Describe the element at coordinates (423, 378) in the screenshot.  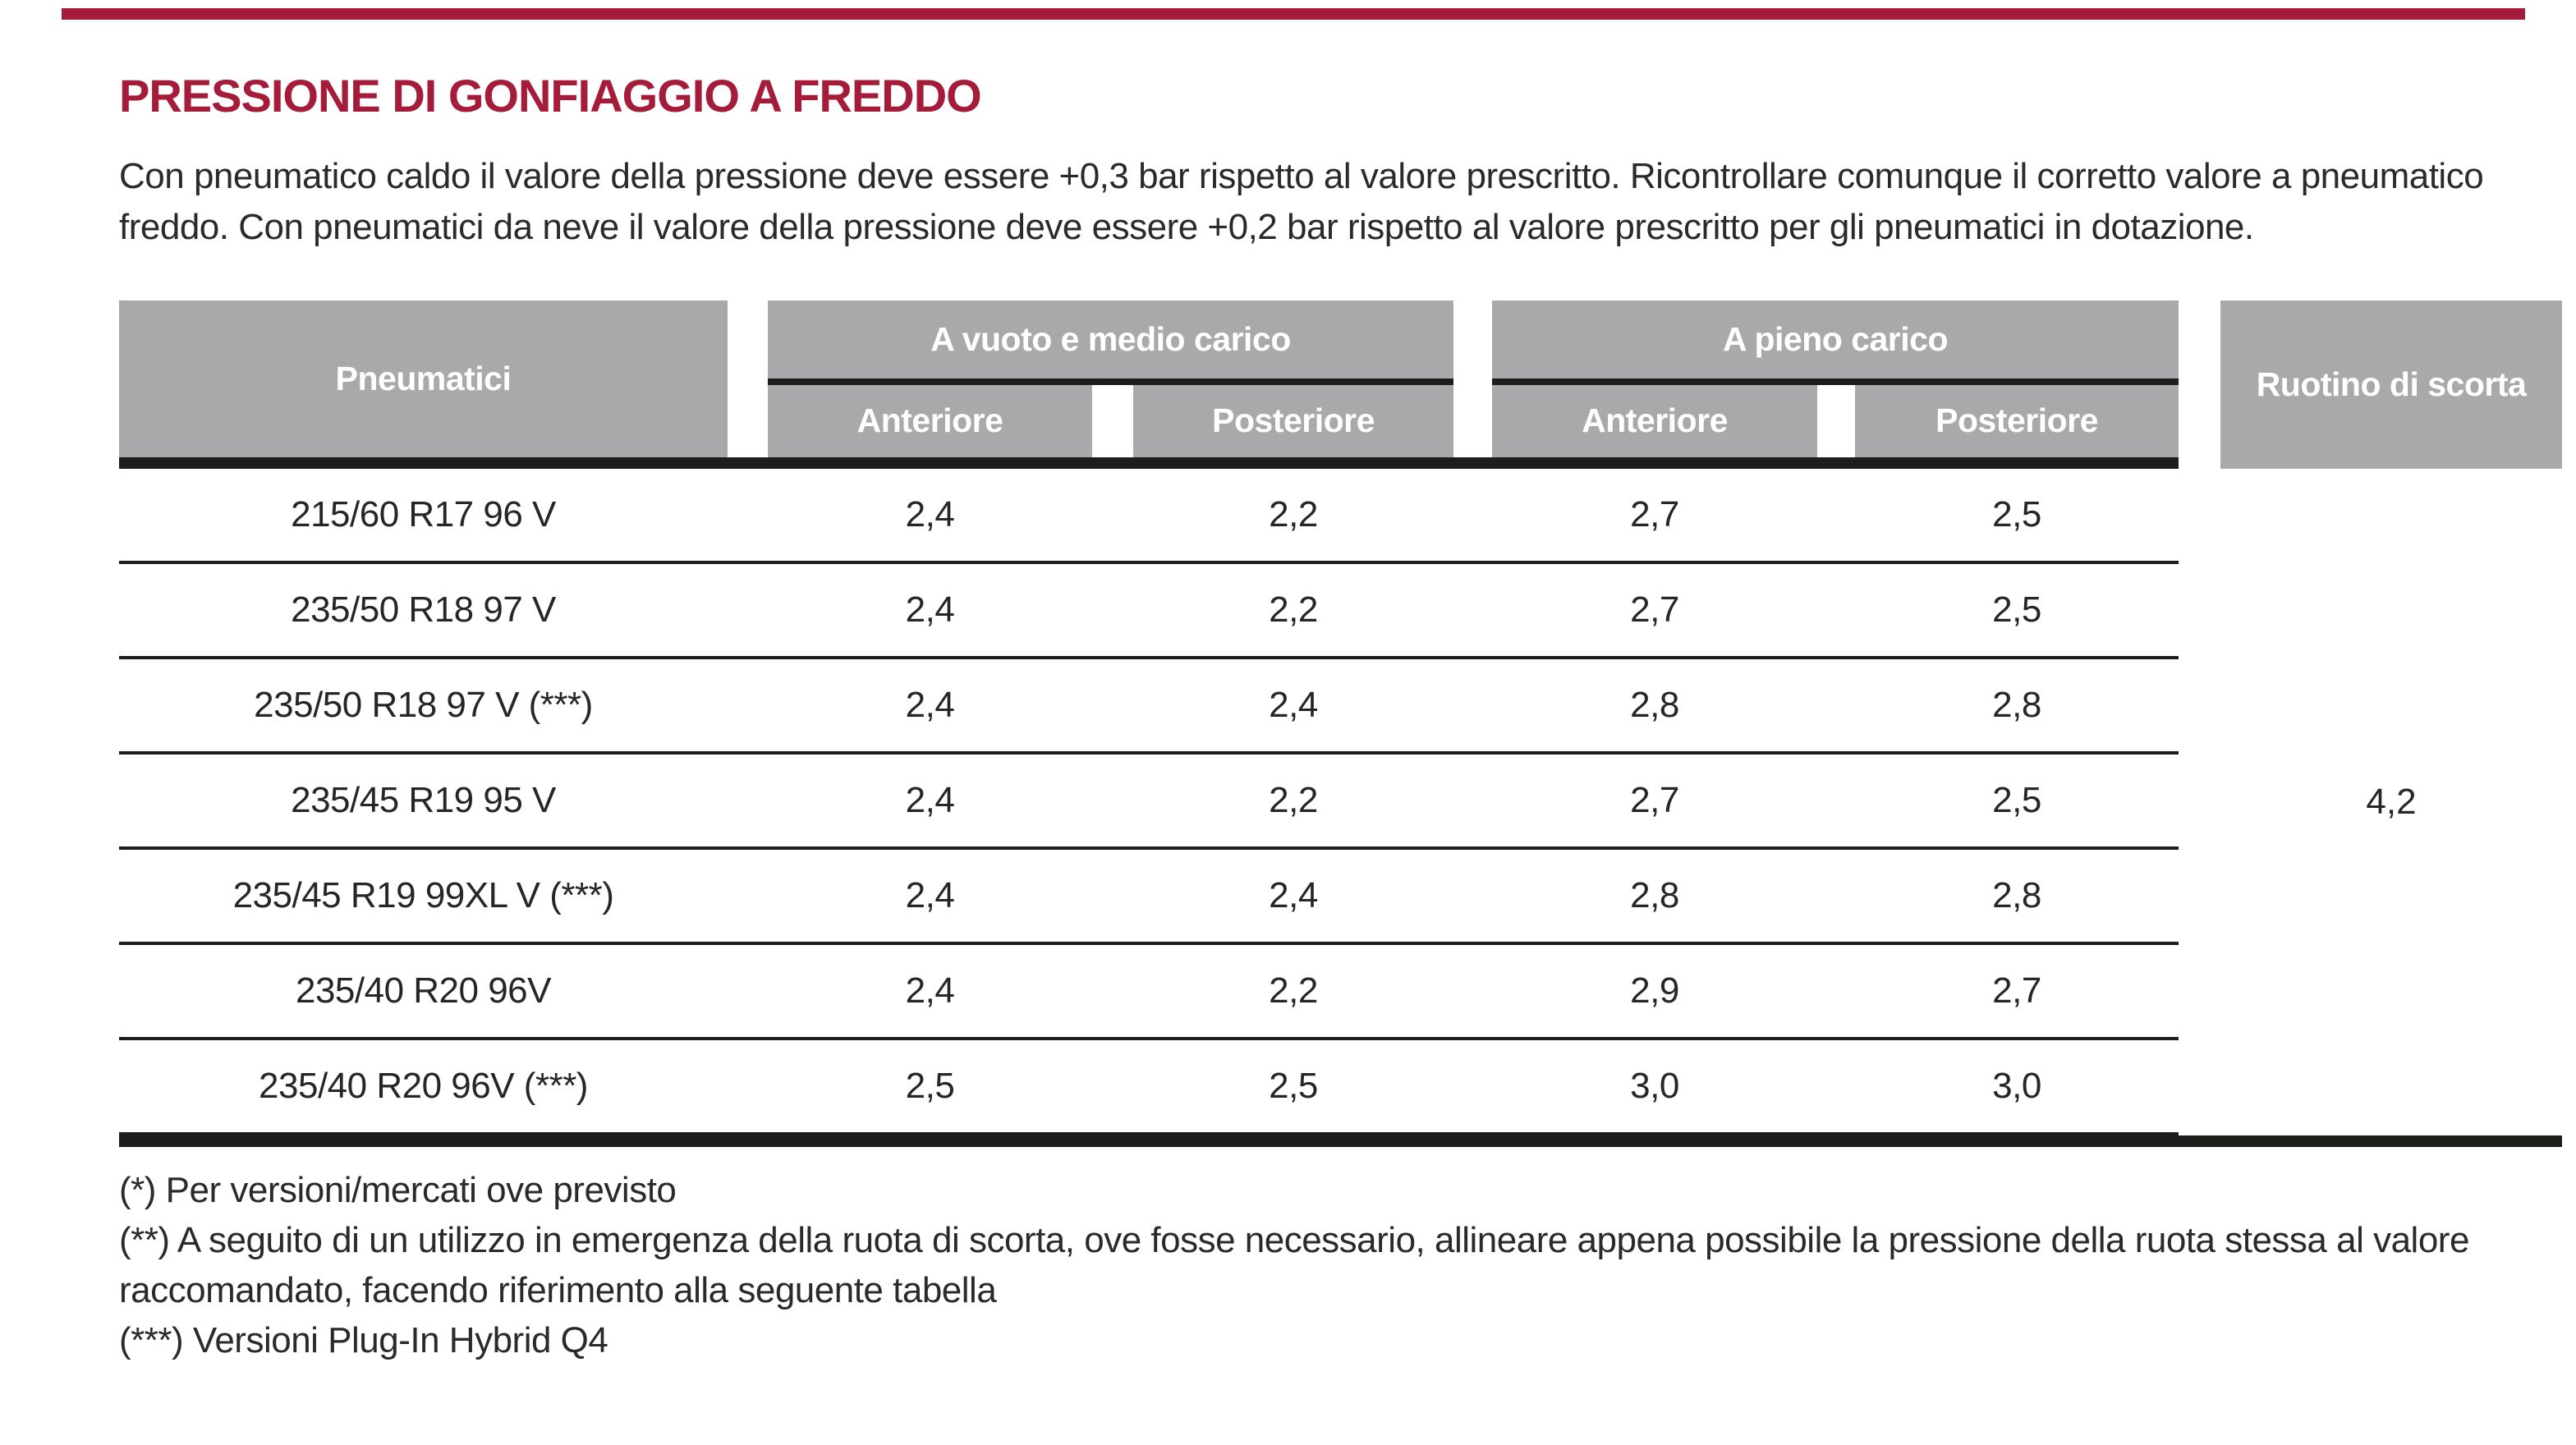
I see `column-header-pneumatici: Pneumatici` at that location.